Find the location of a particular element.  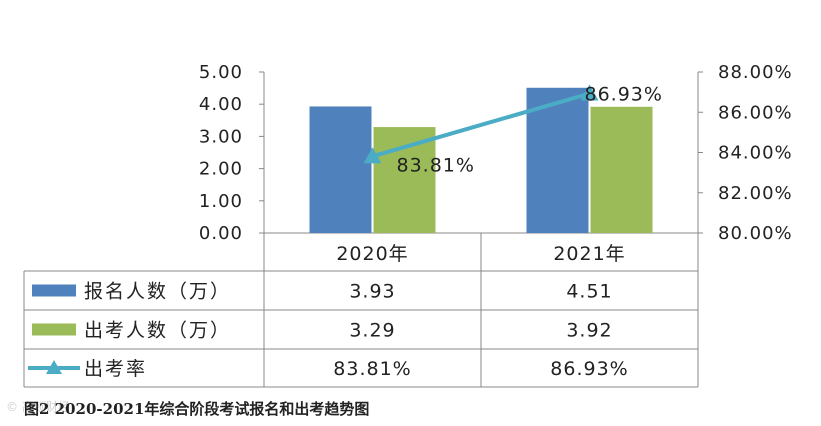

left-tick-label: 2.00 is located at coordinates (221, 169).